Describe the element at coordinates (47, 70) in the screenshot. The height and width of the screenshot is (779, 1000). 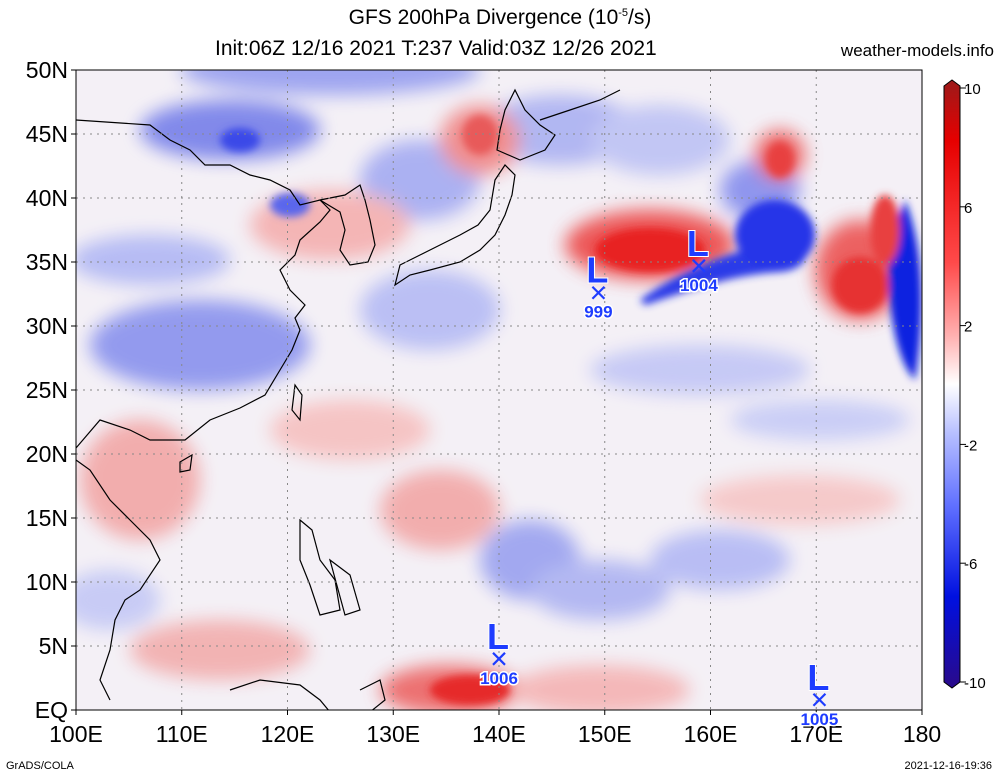
I see `lat-tick-label: 50N` at that location.